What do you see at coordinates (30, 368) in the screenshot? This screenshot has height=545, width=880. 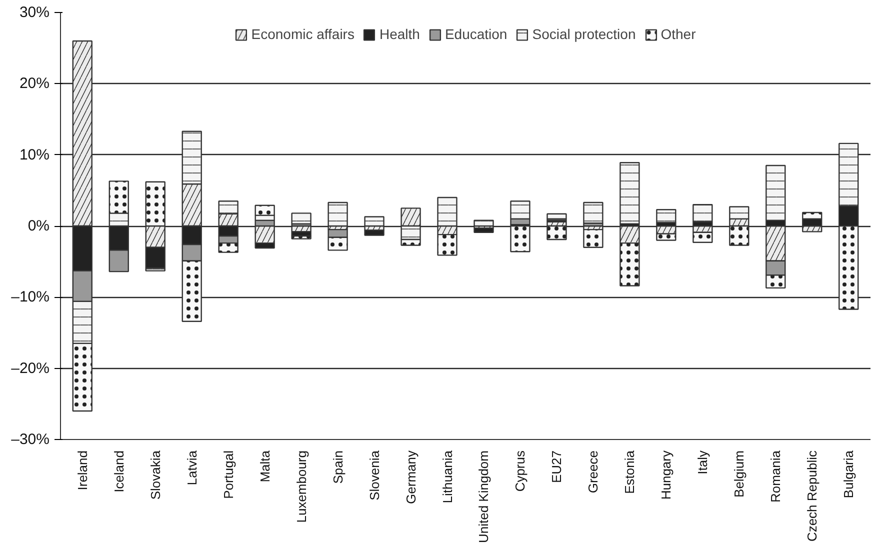 I see `y-tick-label: –20%` at bounding box center [30, 368].